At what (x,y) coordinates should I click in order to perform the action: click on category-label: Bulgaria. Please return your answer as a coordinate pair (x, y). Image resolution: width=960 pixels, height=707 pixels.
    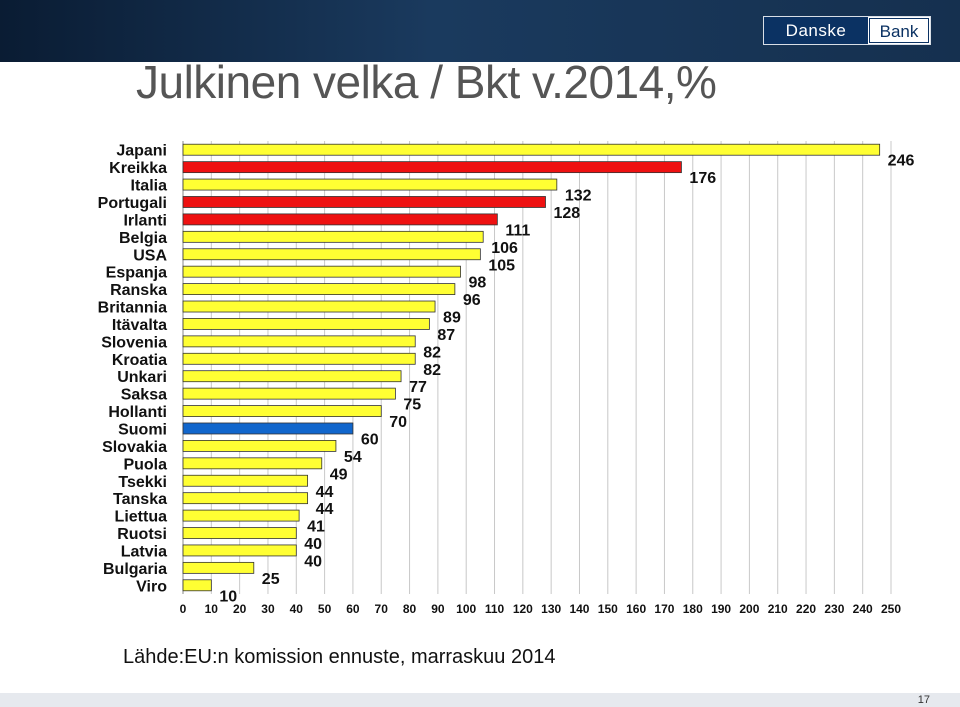
    Looking at the image, I should click on (135, 569).